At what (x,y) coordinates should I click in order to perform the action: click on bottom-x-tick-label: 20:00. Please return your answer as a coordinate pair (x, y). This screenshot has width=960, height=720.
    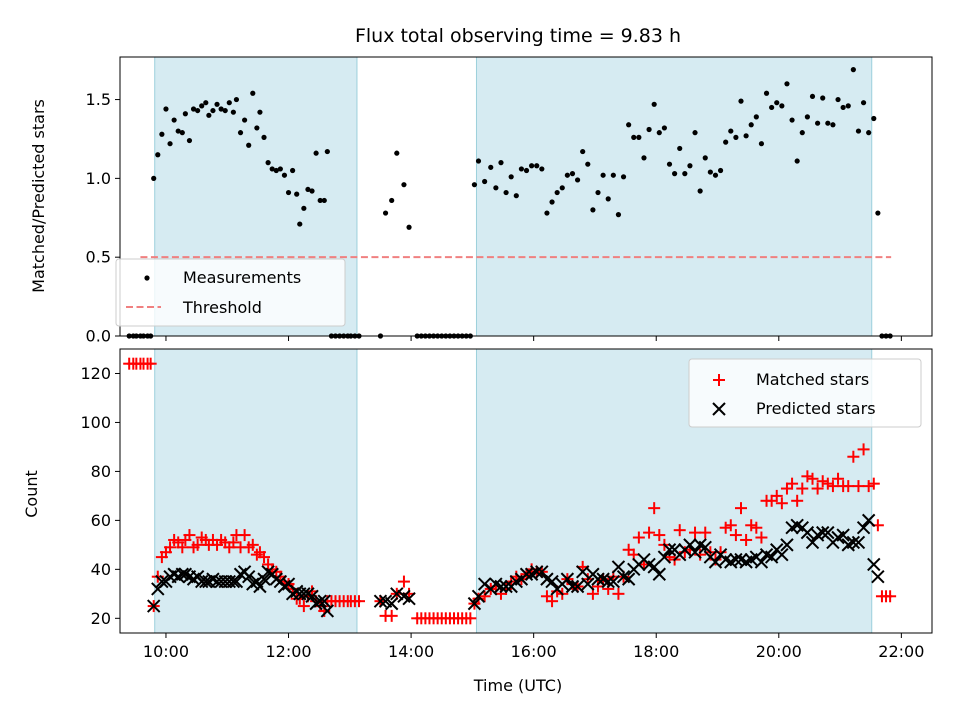
    Looking at the image, I should click on (779, 651).